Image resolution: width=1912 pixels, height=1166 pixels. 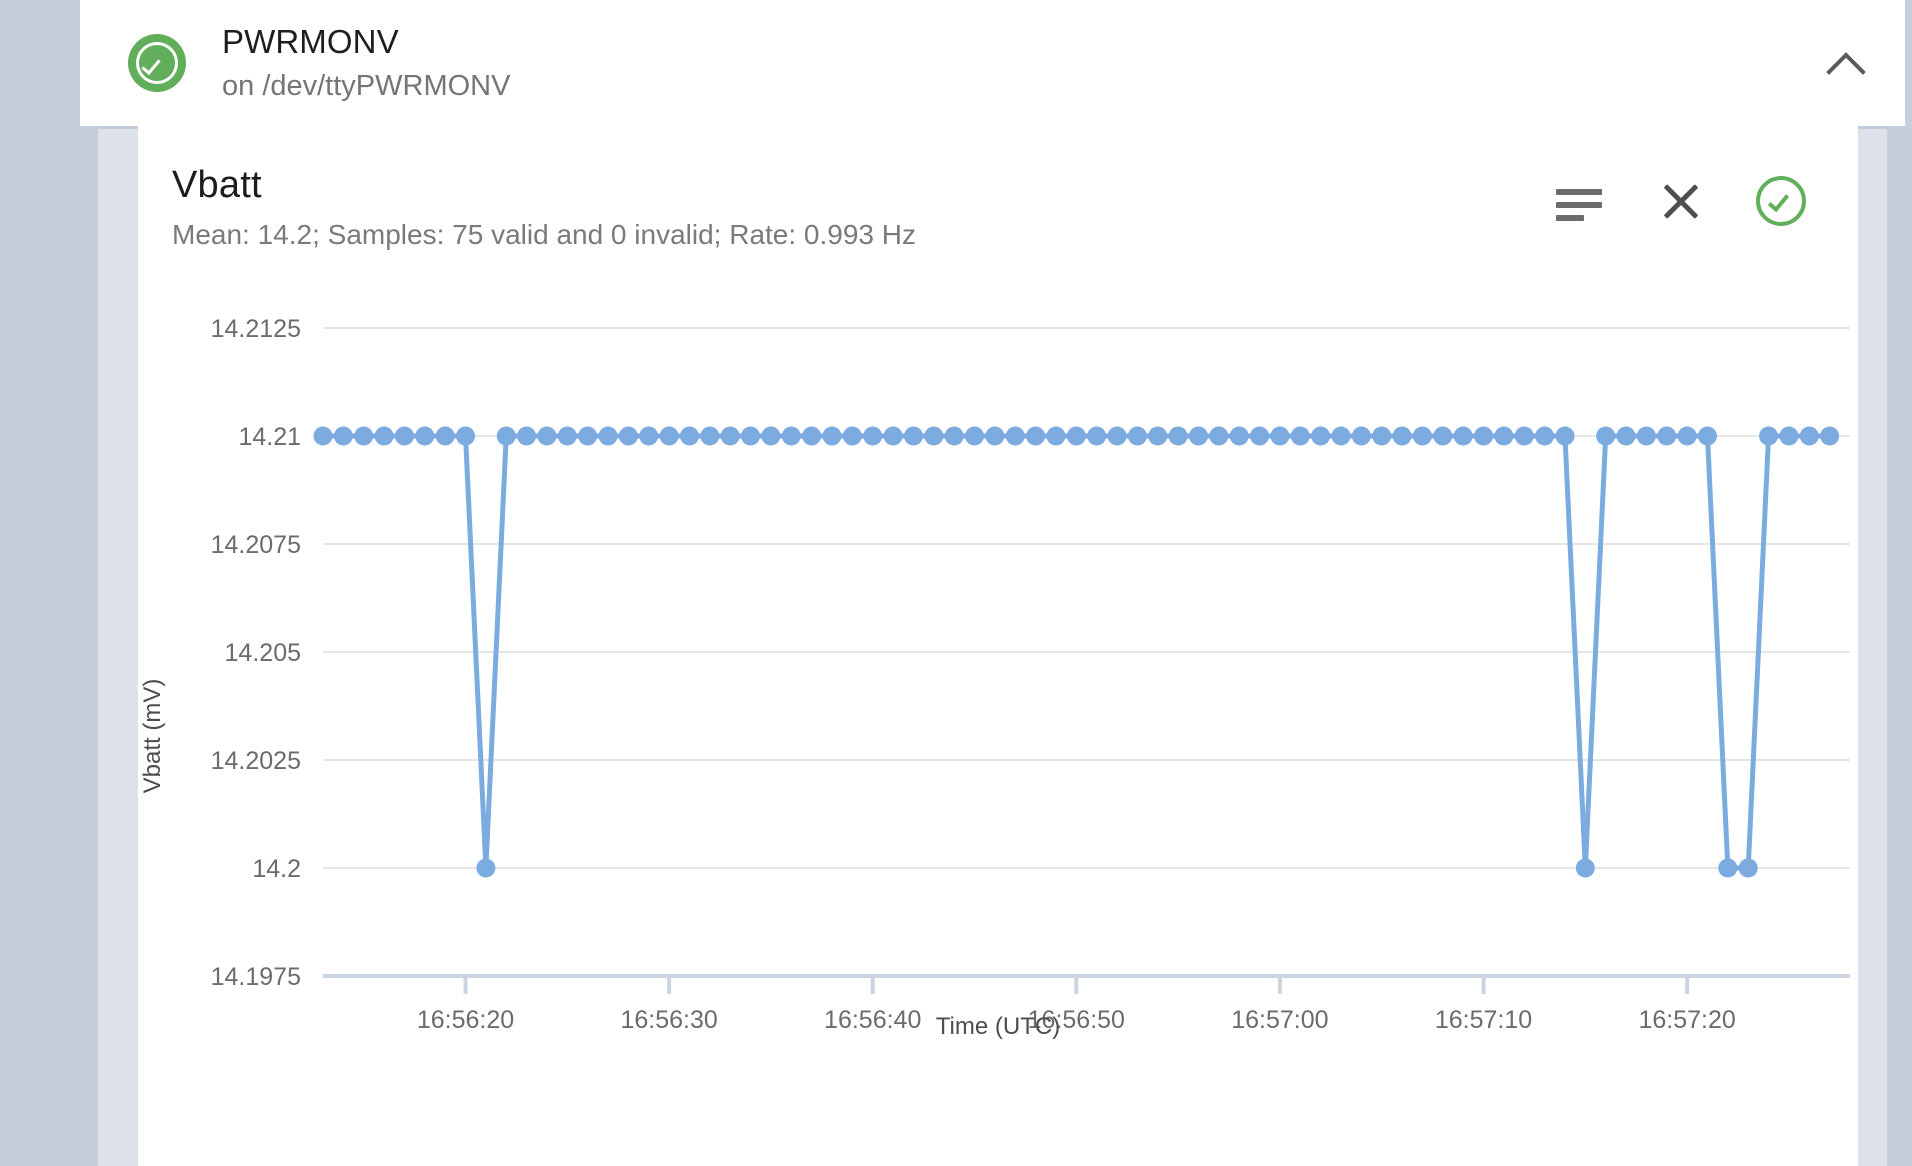 I want to click on x-axis-title: Time (UTC), so click(x=998, y=1026).